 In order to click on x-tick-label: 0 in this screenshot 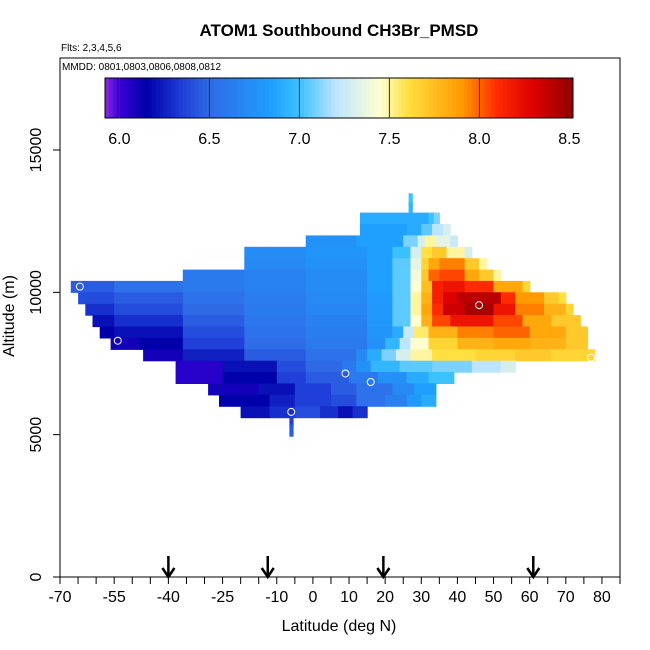, I will do `click(312, 597)`.